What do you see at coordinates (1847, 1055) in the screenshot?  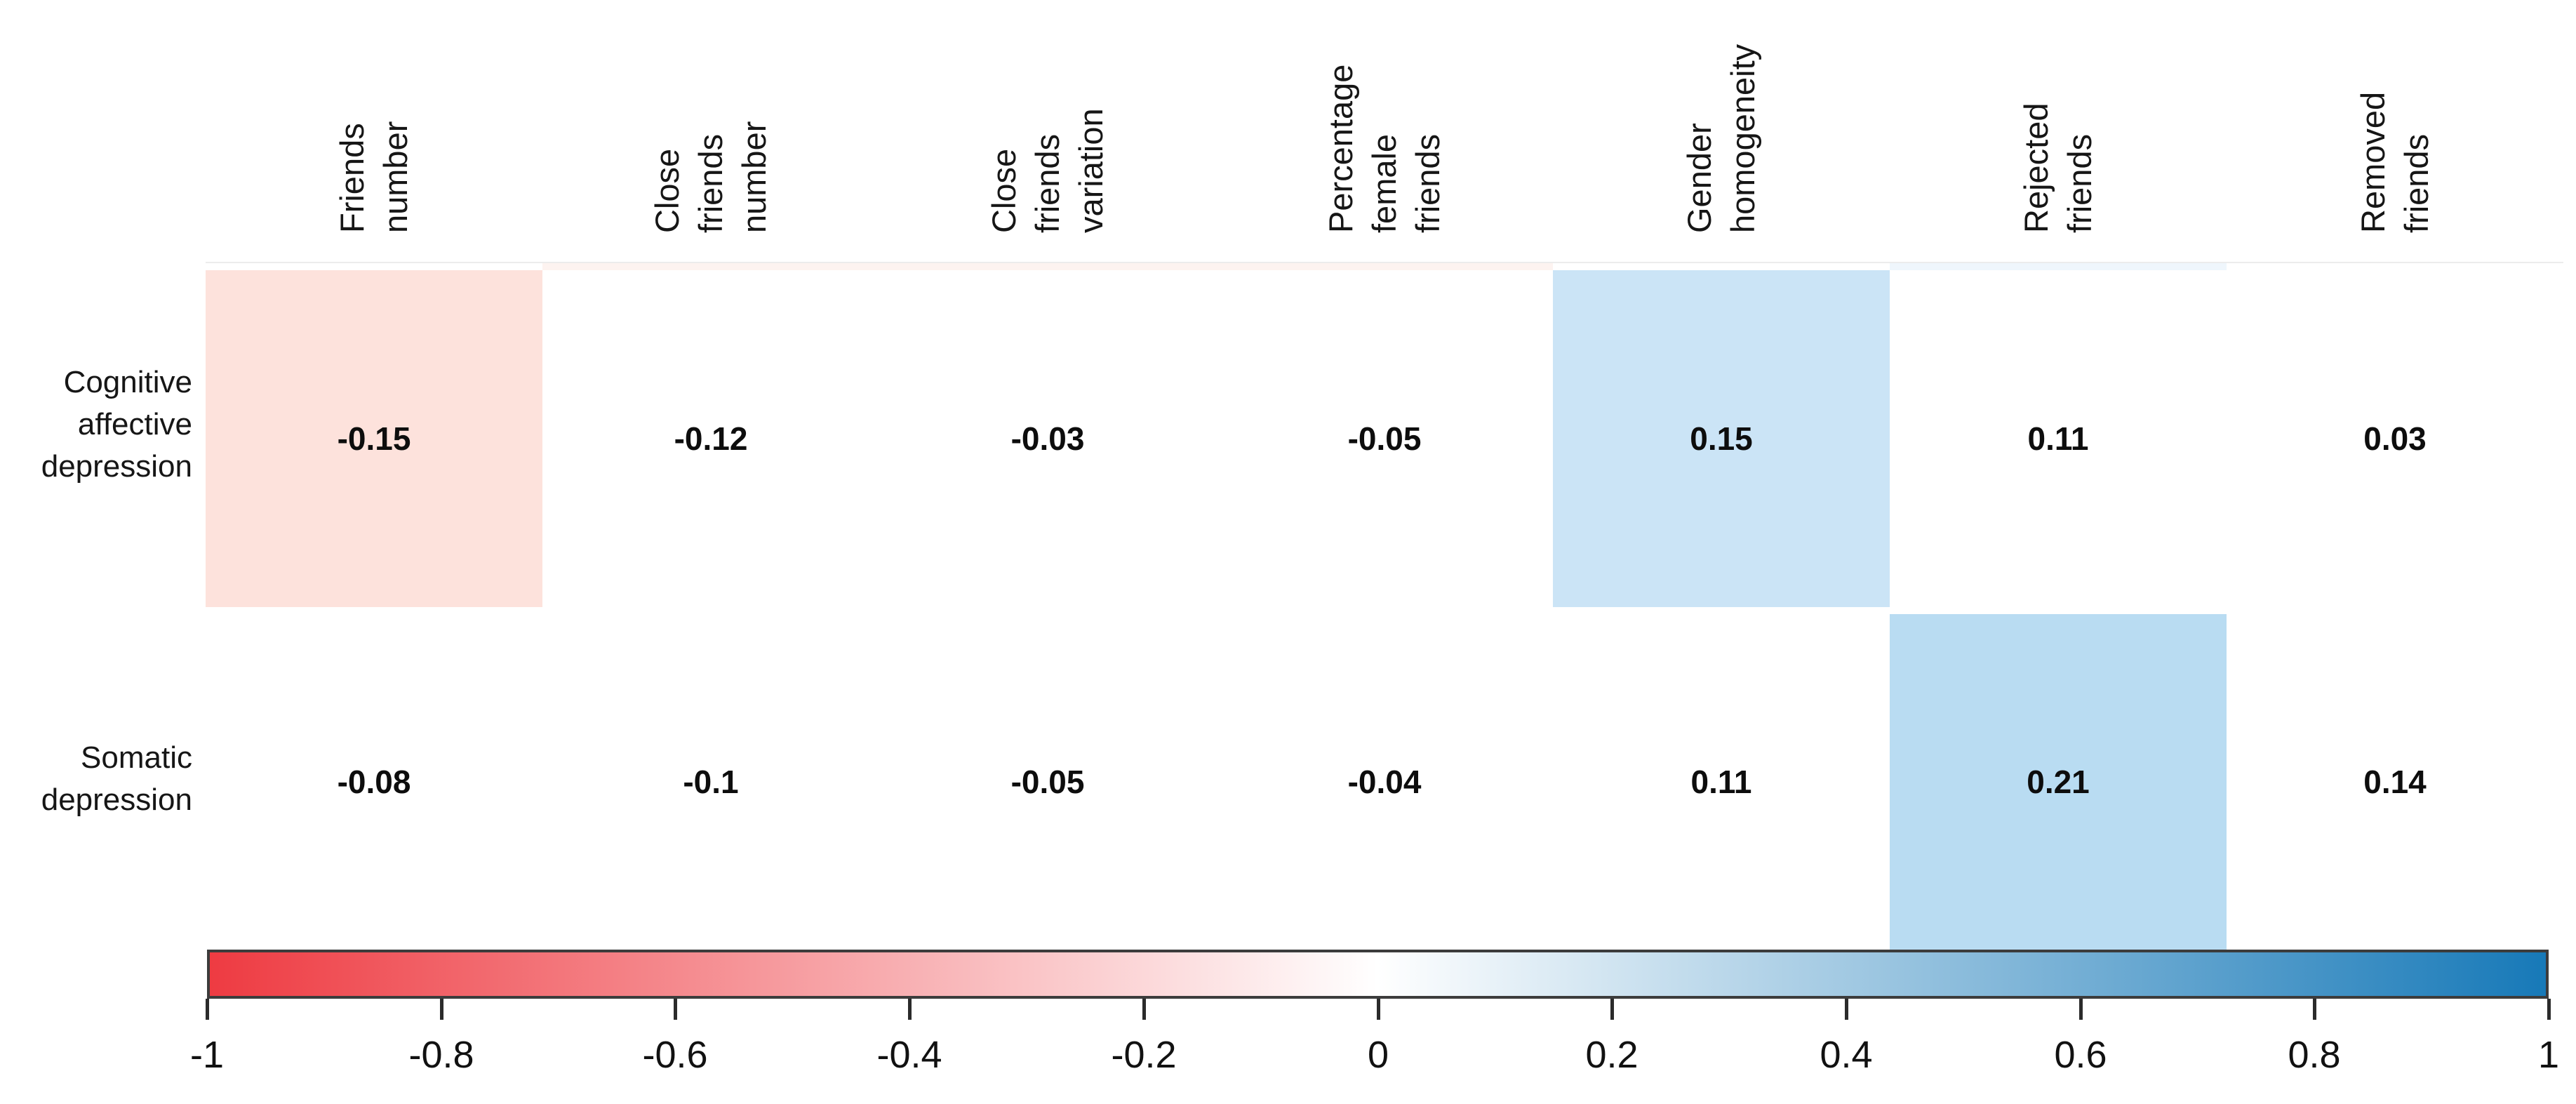 I see `colorbar-tick-label: 0.4` at bounding box center [1847, 1055].